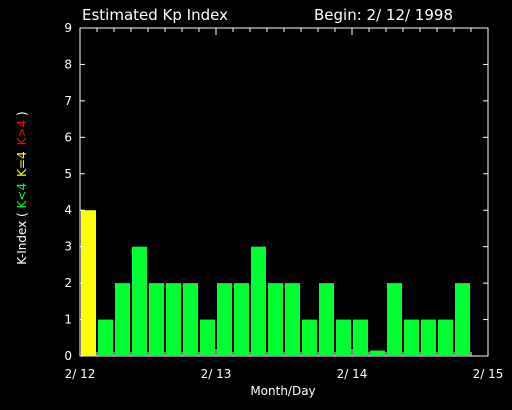 The width and height of the screenshot is (512, 410). Describe the element at coordinates (68, 64) in the screenshot. I see `y-tick-label-8: 8` at that location.